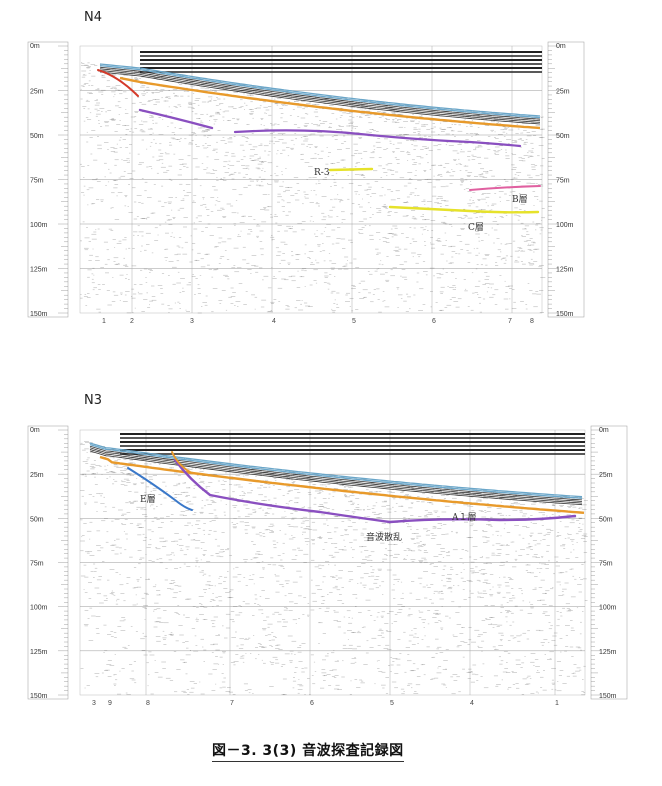 The image size is (662, 786). What do you see at coordinates (118, 83) in the screenshot?
I see `reflector-red` at bounding box center [118, 83].